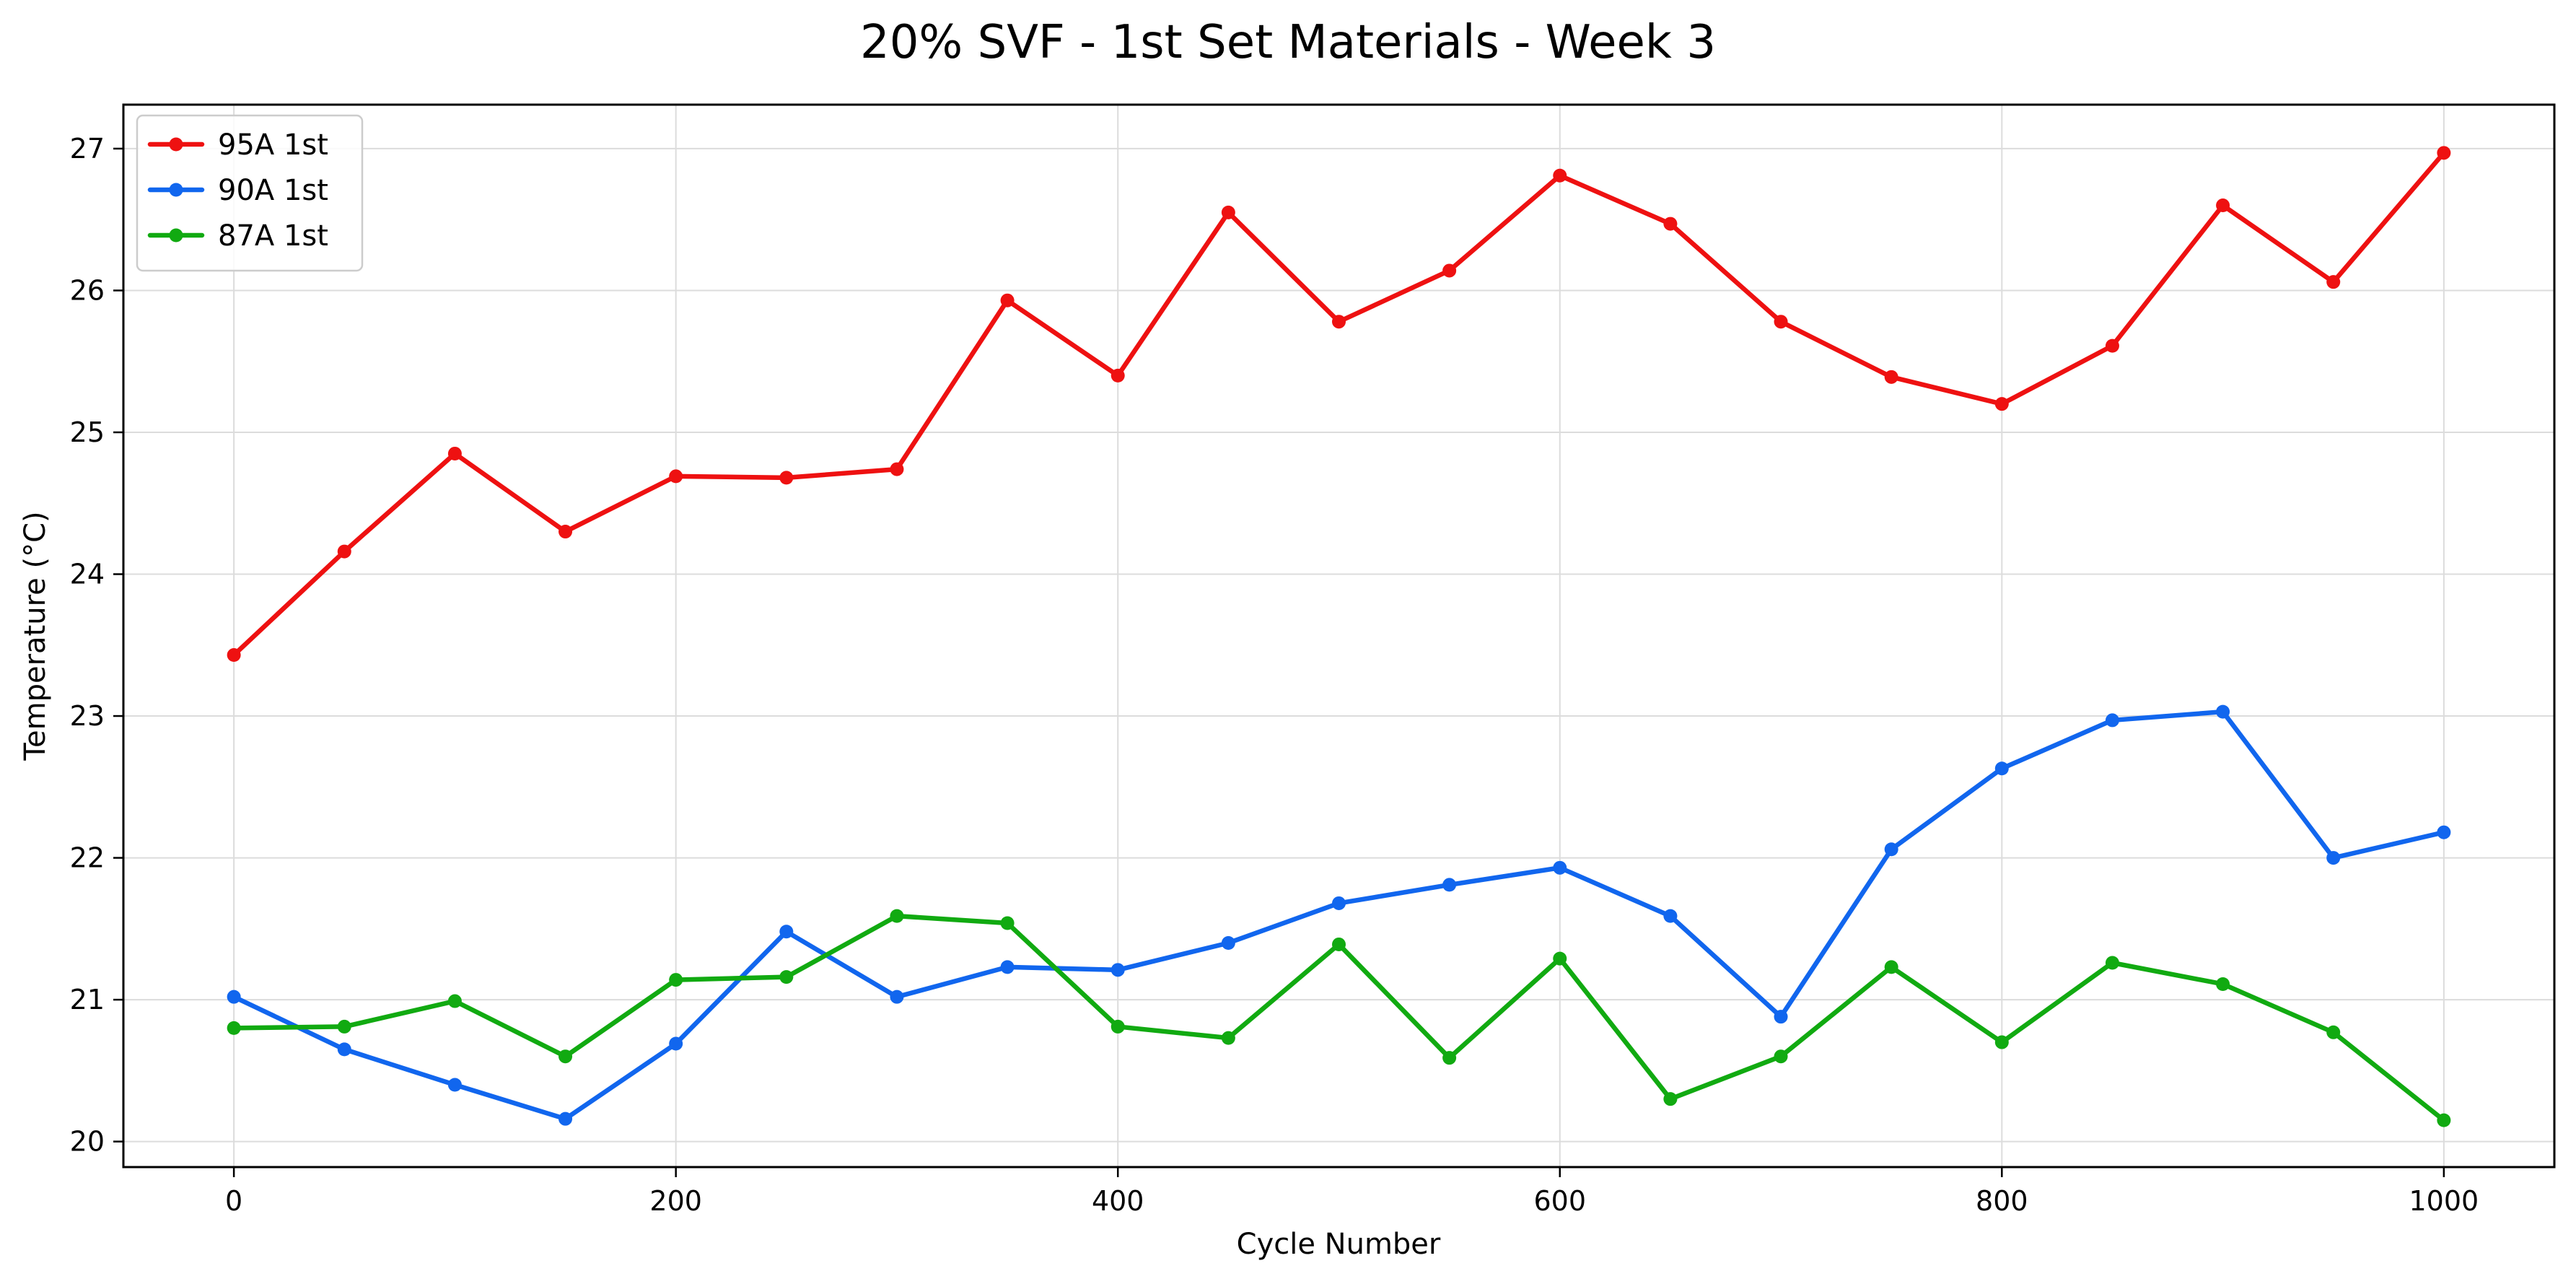 The height and width of the screenshot is (1284, 2576). I want to click on legend-item: 87A 1st, so click(237, 236).